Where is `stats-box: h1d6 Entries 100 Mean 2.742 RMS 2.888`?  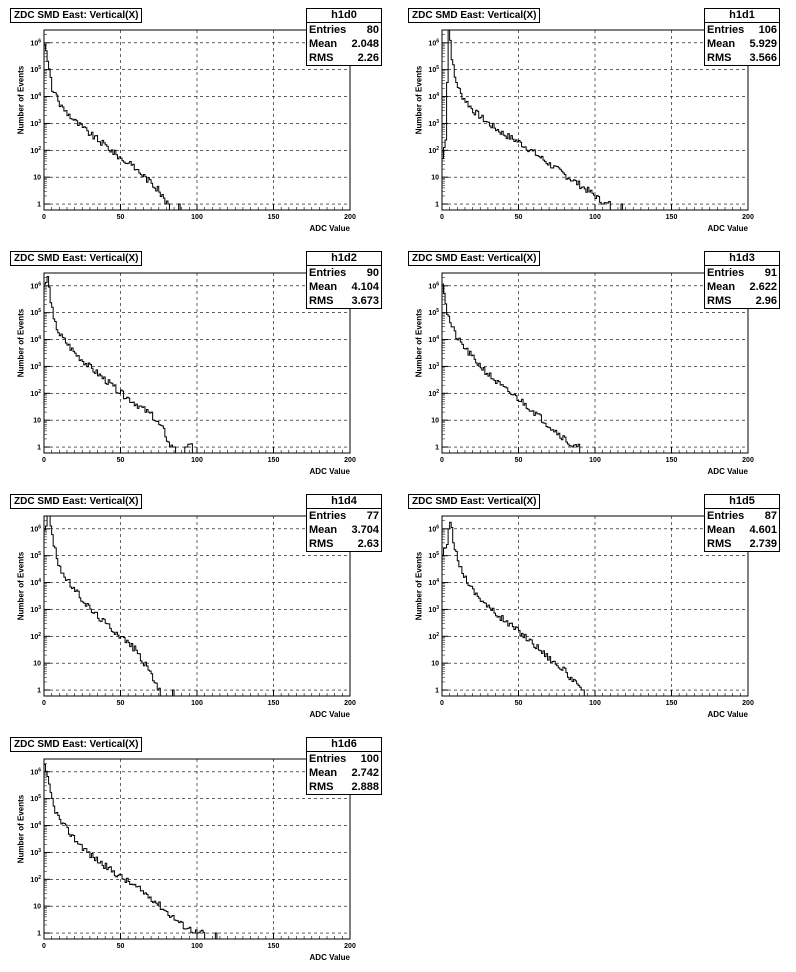
stats-box: h1d6 Entries 100 Mean 2.742 RMS 2.888 is located at coordinates (344, 766).